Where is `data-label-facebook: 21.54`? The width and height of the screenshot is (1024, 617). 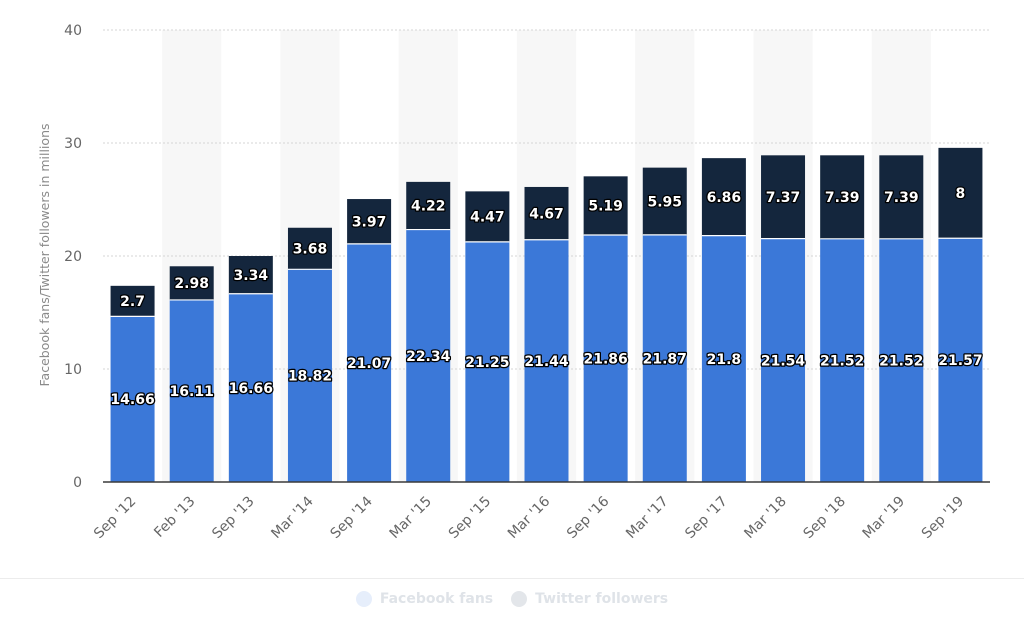
data-label-facebook: 21.54 is located at coordinates (783, 361).